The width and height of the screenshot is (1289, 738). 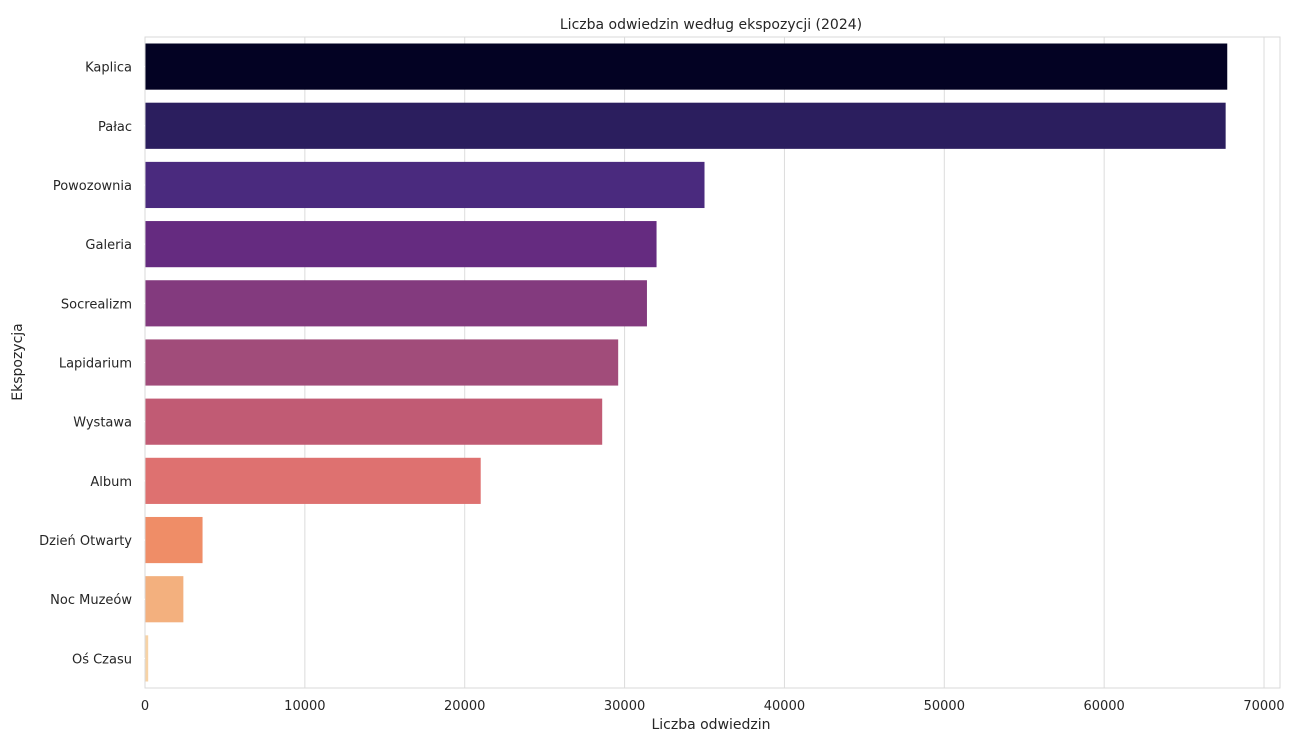 What do you see at coordinates (96, 304) in the screenshot?
I see `y-tick-label: Socrealizm` at bounding box center [96, 304].